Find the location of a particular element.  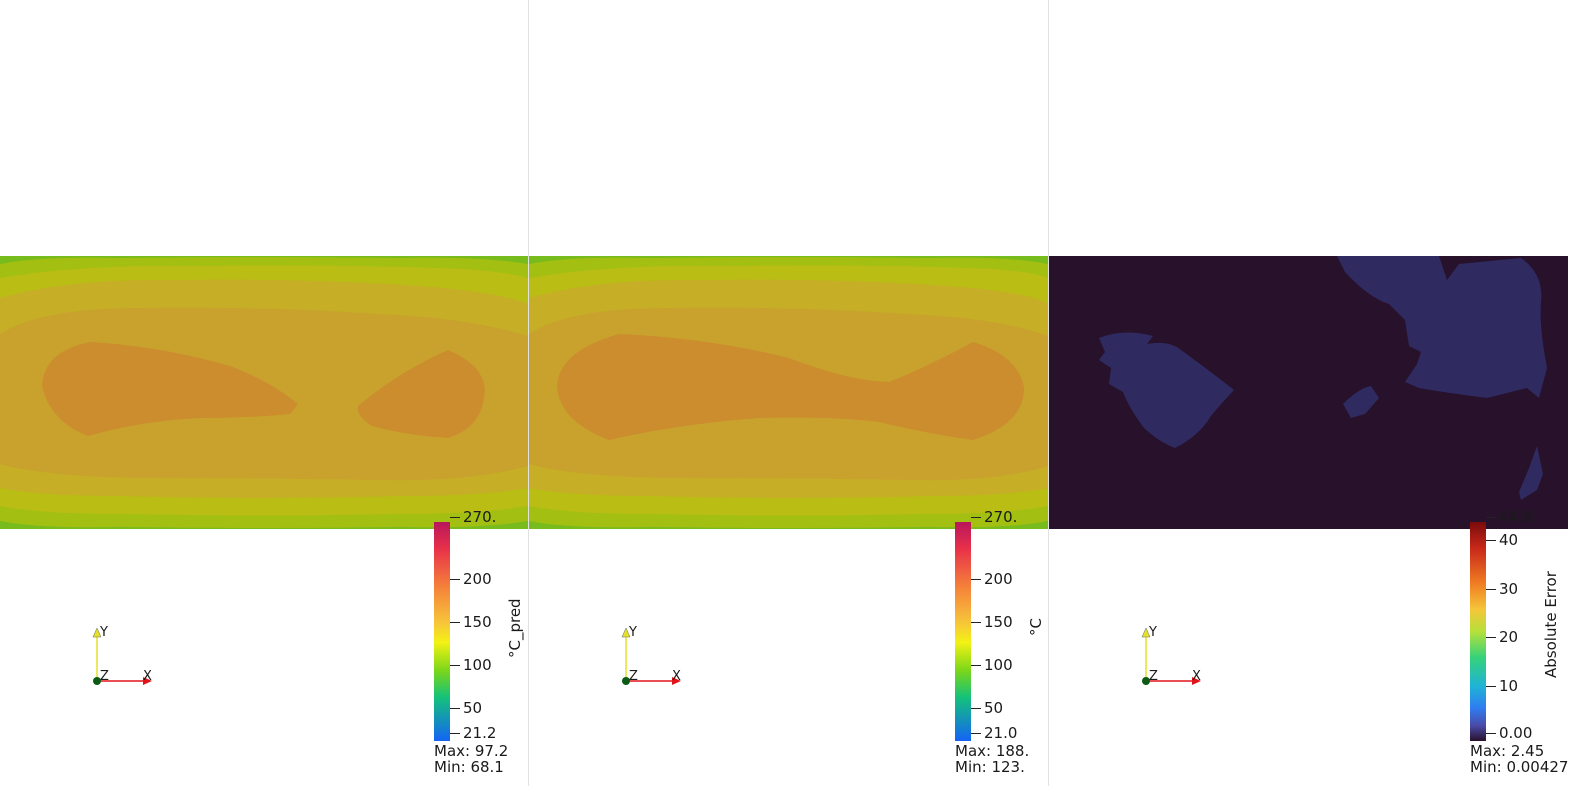

range-min-label: Min: 0.00427 is located at coordinates (1519, 767).